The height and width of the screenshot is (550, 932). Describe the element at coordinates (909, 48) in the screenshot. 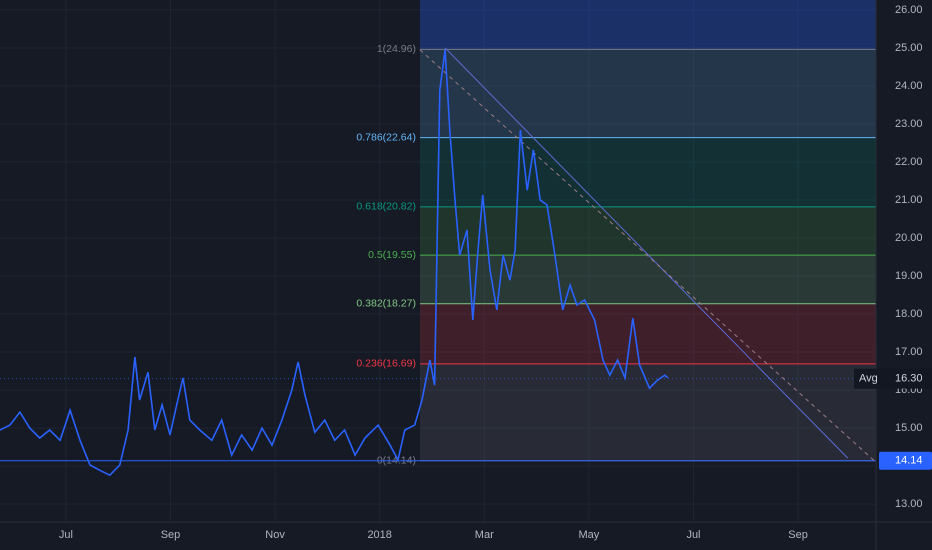

I see `y-tick-label: 25.00` at that location.